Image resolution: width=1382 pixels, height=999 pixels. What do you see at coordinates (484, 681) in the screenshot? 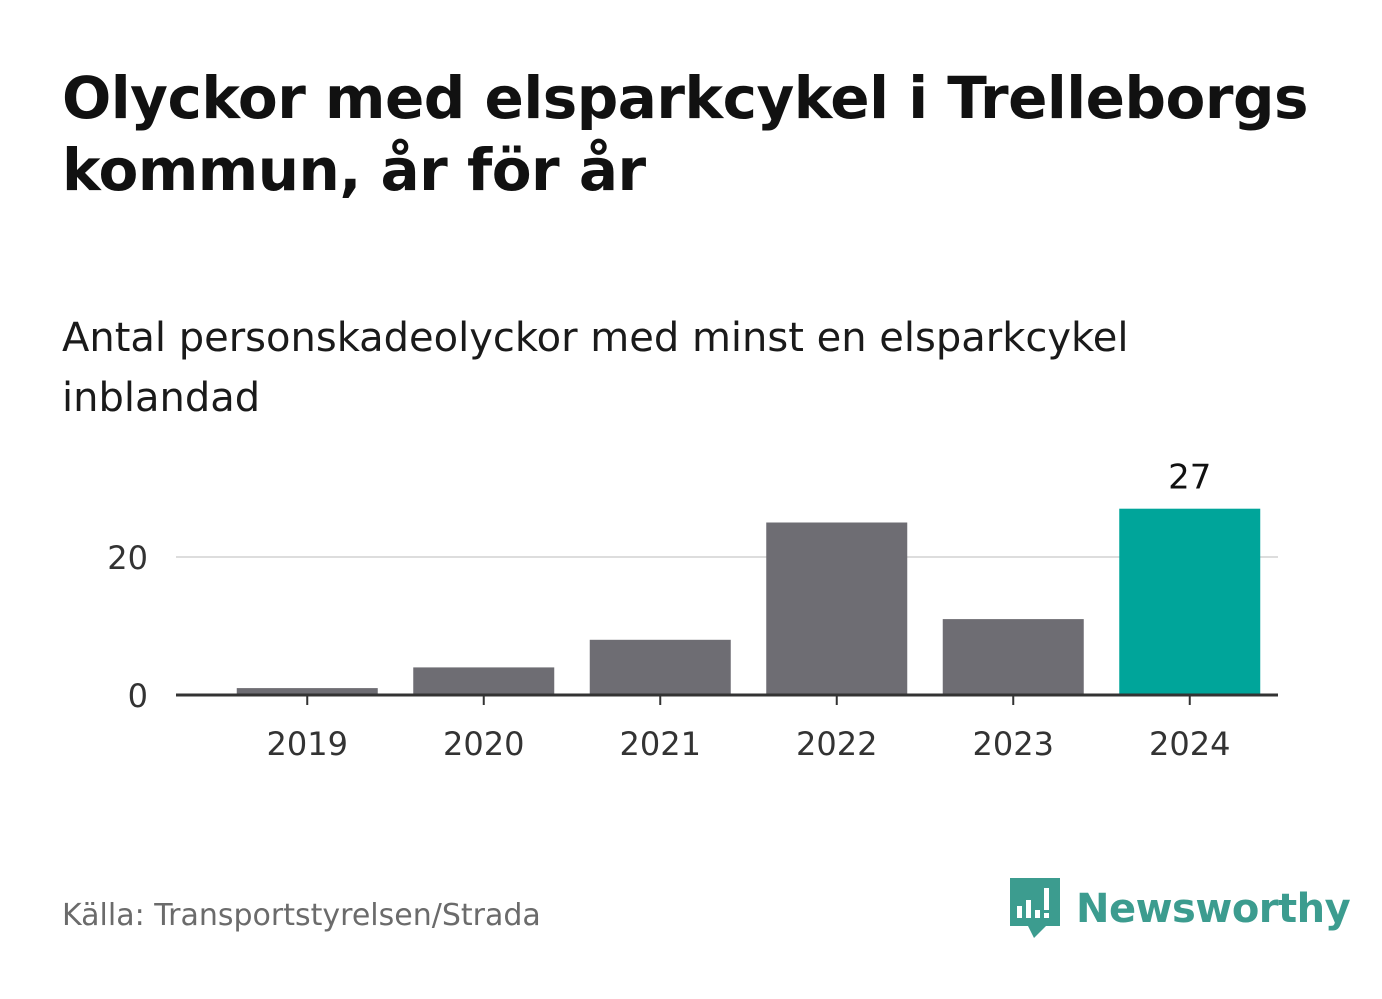
I see `bar-2020` at bounding box center [484, 681].